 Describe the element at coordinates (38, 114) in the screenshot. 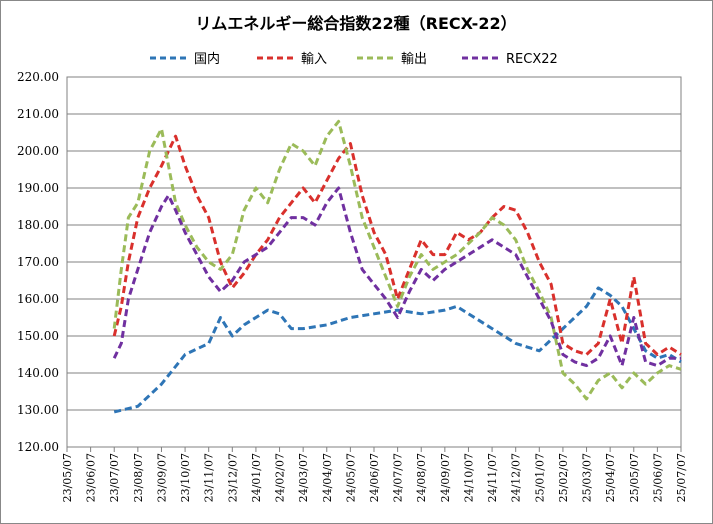

I see `y-tick-label: 210.00` at that location.